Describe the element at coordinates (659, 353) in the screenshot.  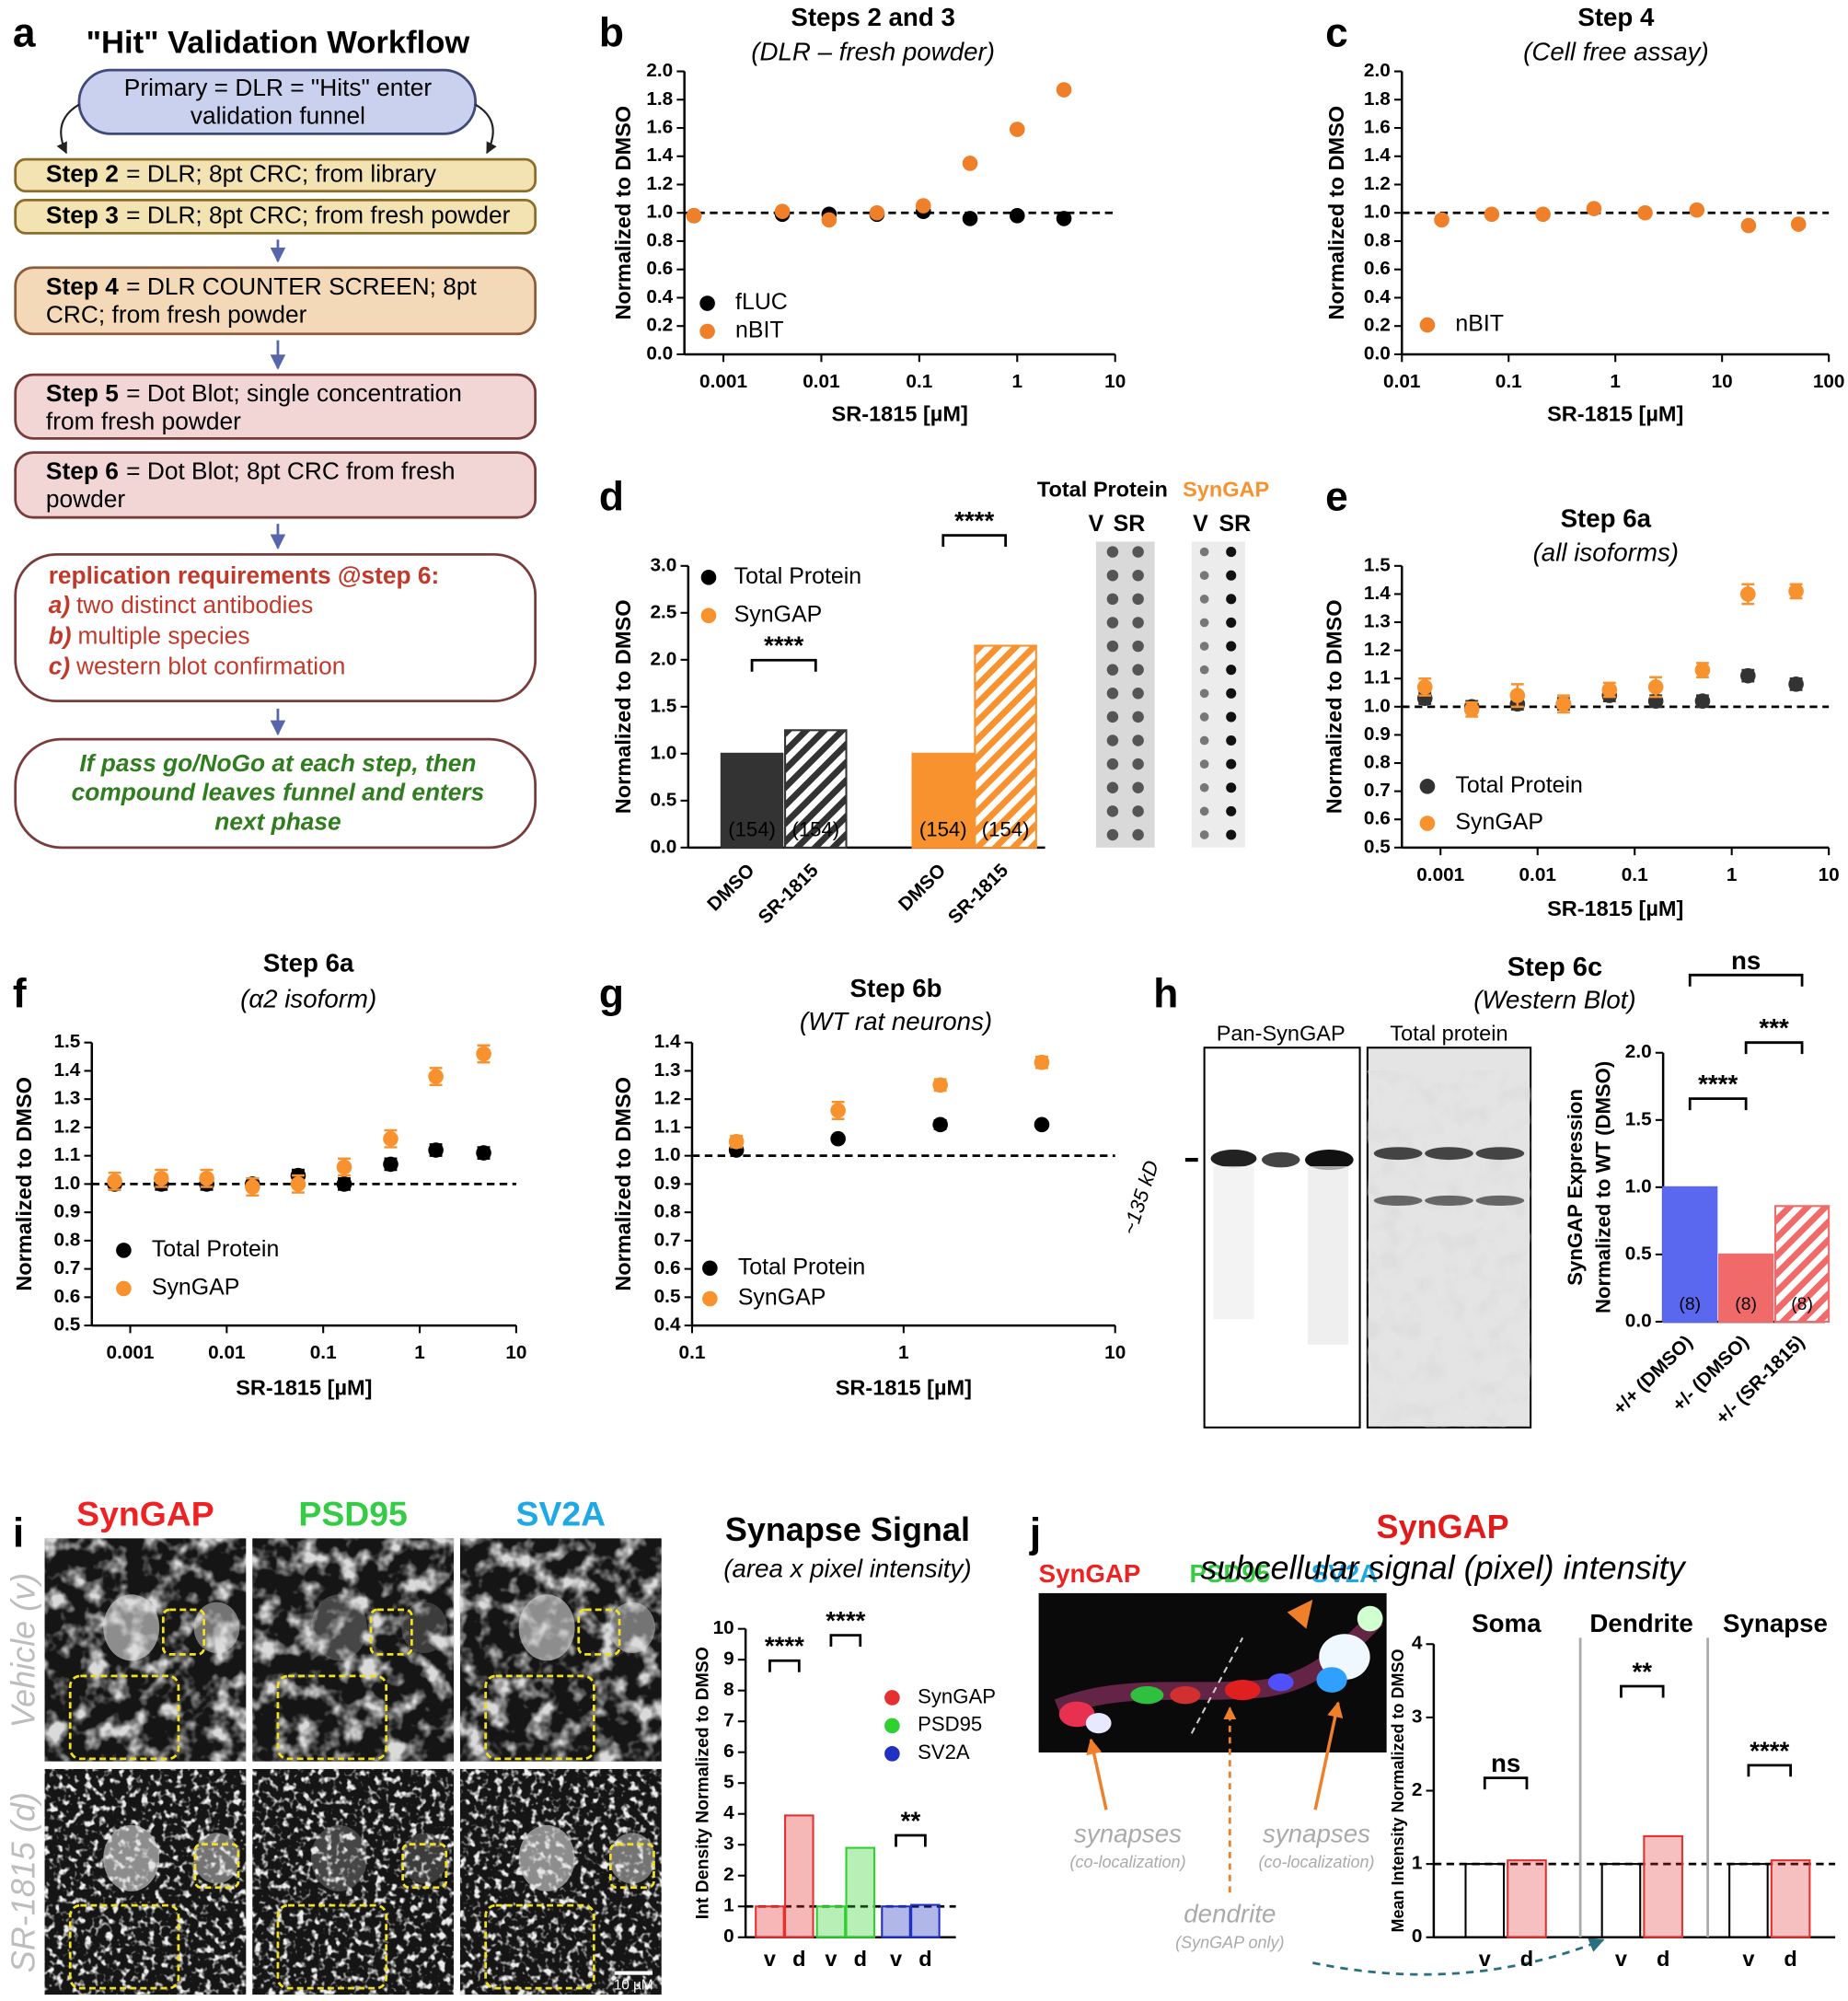
I see `y-tick-label: 0.0` at that location.